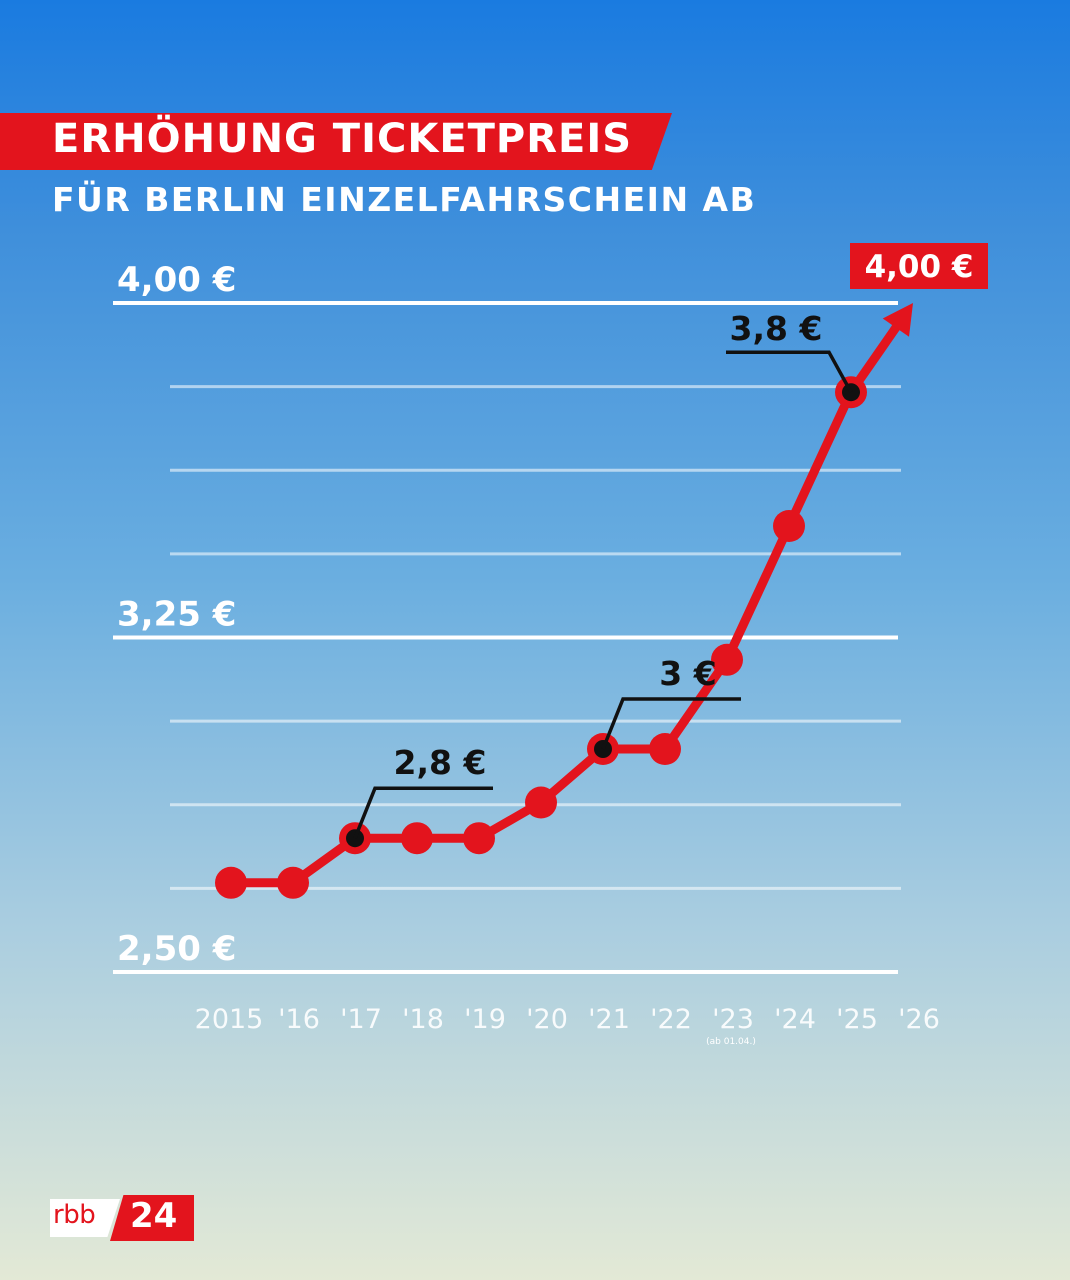 The height and width of the screenshot is (1280, 1070). What do you see at coordinates (299, 1019) in the screenshot?
I see `x-tick-label: '16` at bounding box center [299, 1019].